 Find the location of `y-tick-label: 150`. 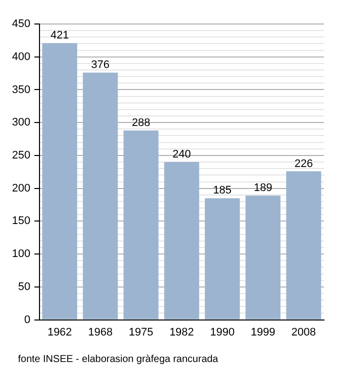

y-tick-label: 150 is located at coordinates (21, 221).